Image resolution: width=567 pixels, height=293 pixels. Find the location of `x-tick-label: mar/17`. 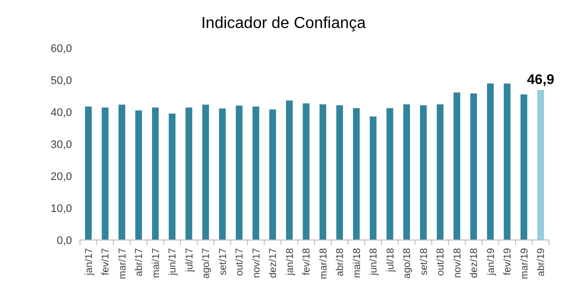

x-tick-label: mar/17 is located at coordinates (122, 264).